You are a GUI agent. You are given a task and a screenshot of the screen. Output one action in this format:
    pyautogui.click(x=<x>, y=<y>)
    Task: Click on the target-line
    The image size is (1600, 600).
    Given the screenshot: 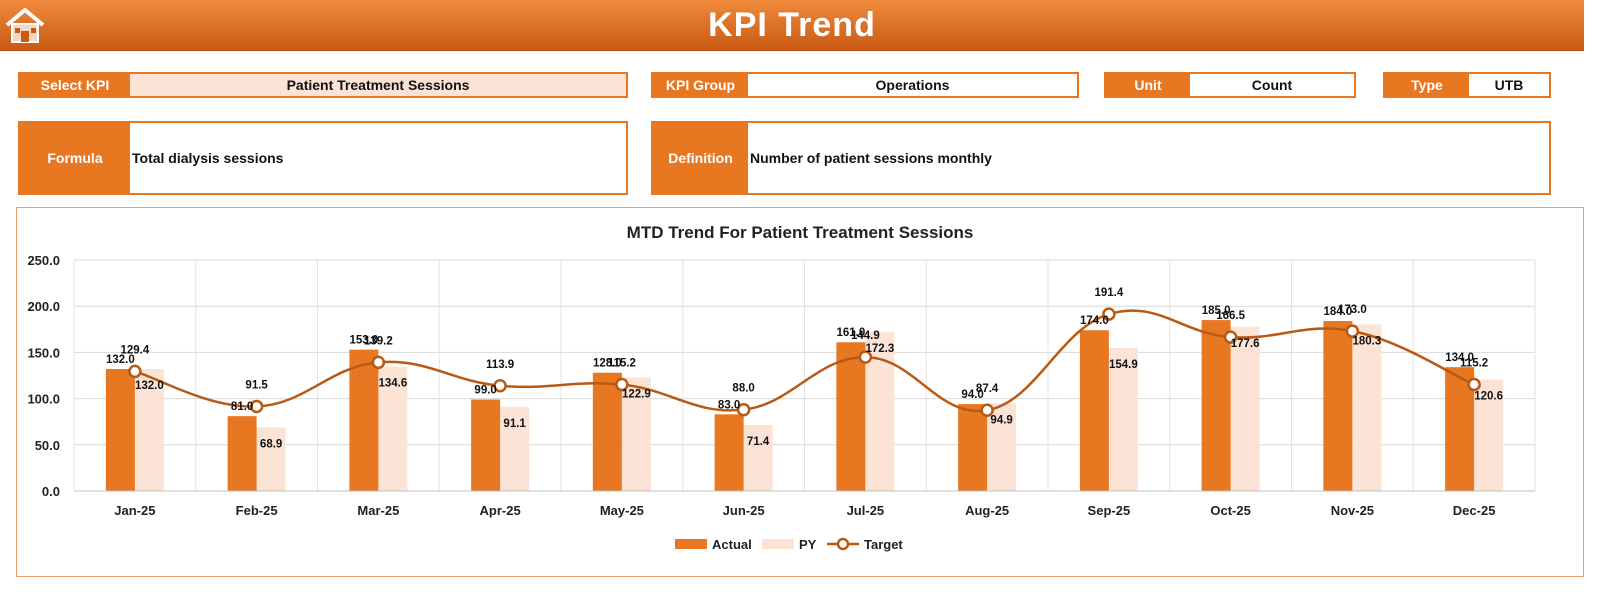 What is the action you would take?
    pyautogui.click(x=804, y=361)
    